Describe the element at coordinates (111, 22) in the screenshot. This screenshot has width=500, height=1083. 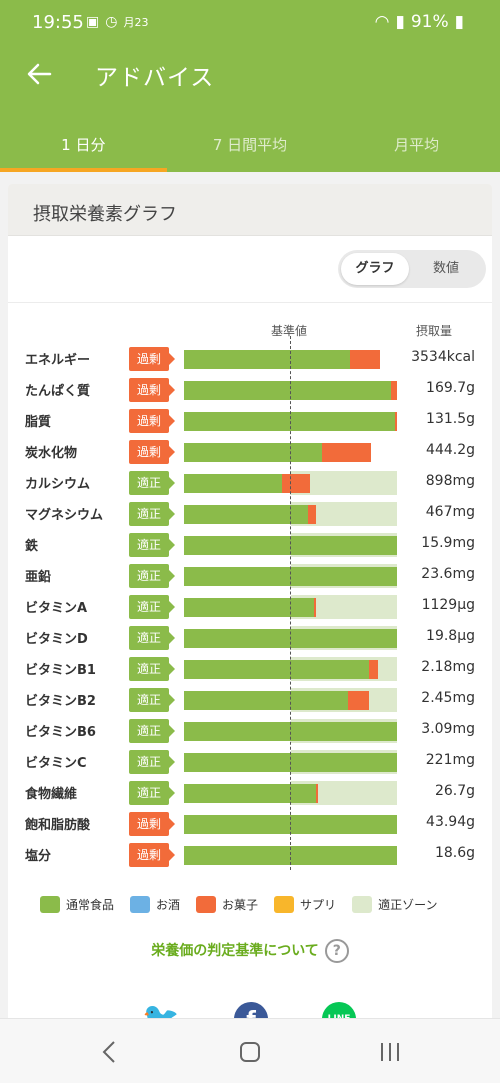
I see `alarm-icon: ◷` at that location.